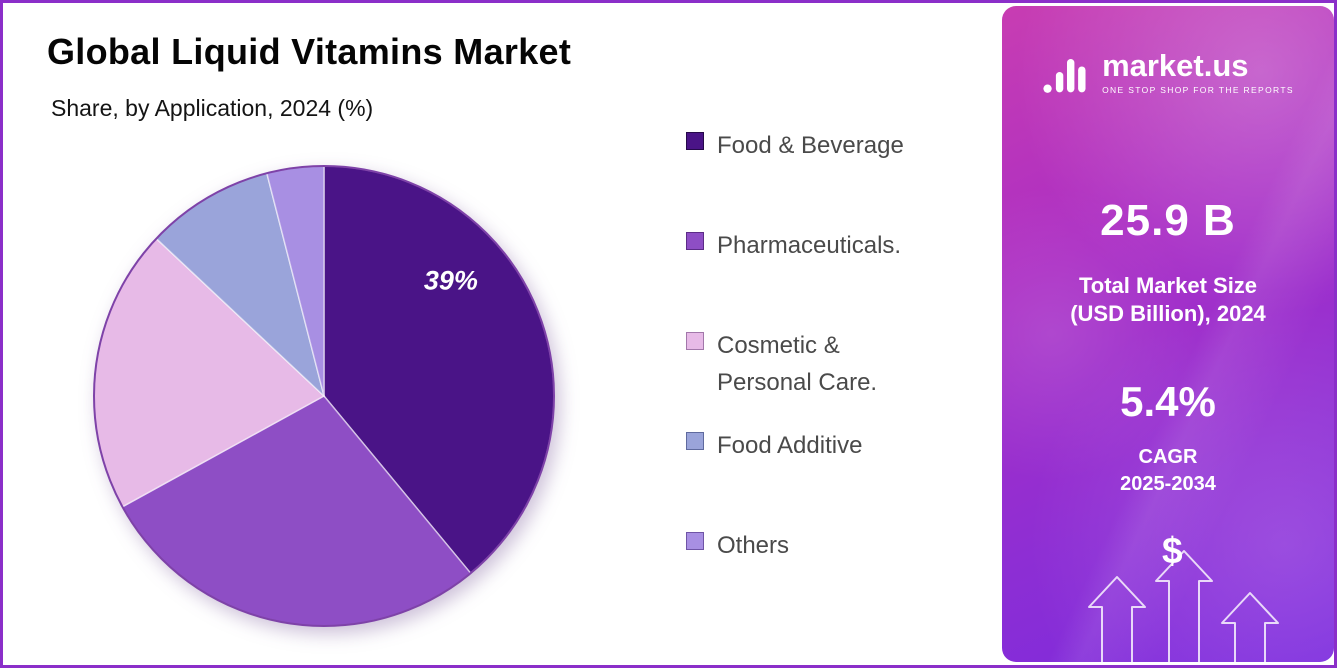 The height and width of the screenshot is (668, 1337). What do you see at coordinates (807, 543) in the screenshot?
I see `legend-item: Others` at bounding box center [807, 543].